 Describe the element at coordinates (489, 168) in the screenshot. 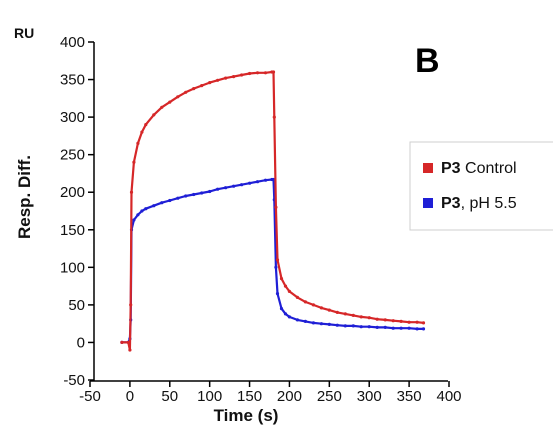

I see `legend-label-control-rest: Control` at that location.